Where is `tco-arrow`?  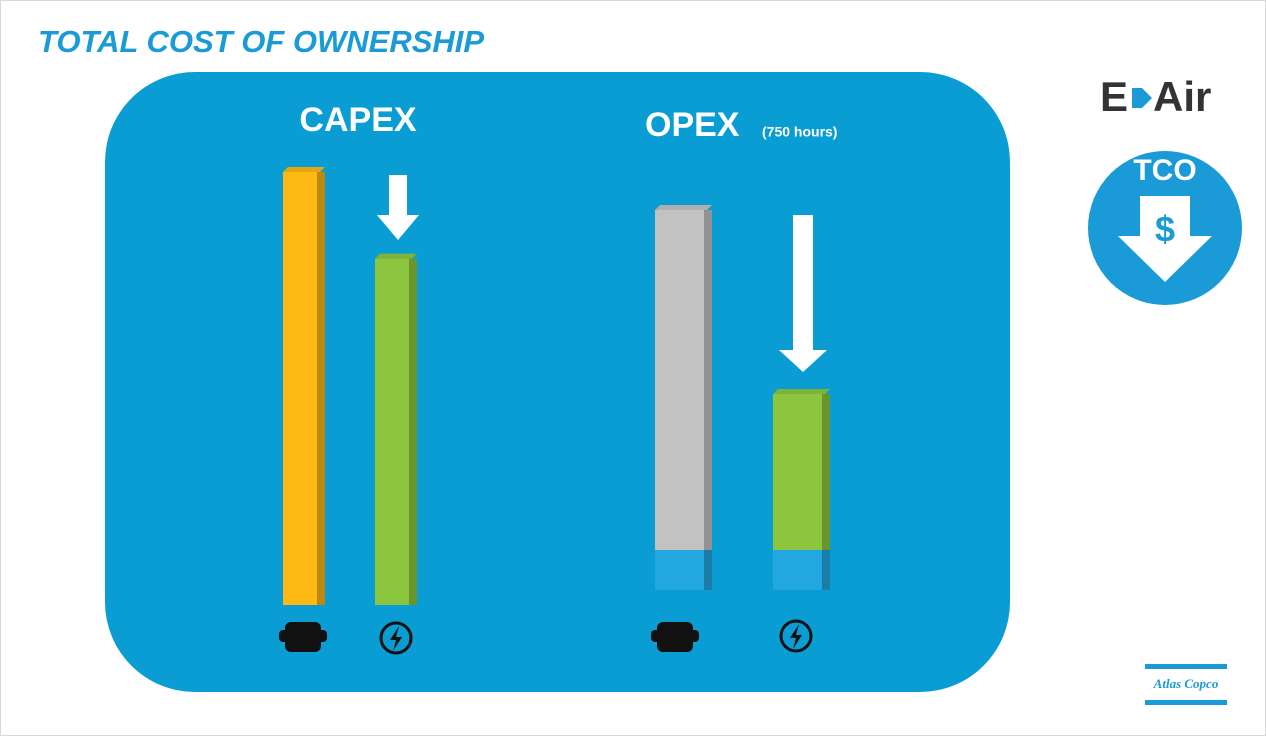
tco-arrow is located at coordinates (1165, 239).